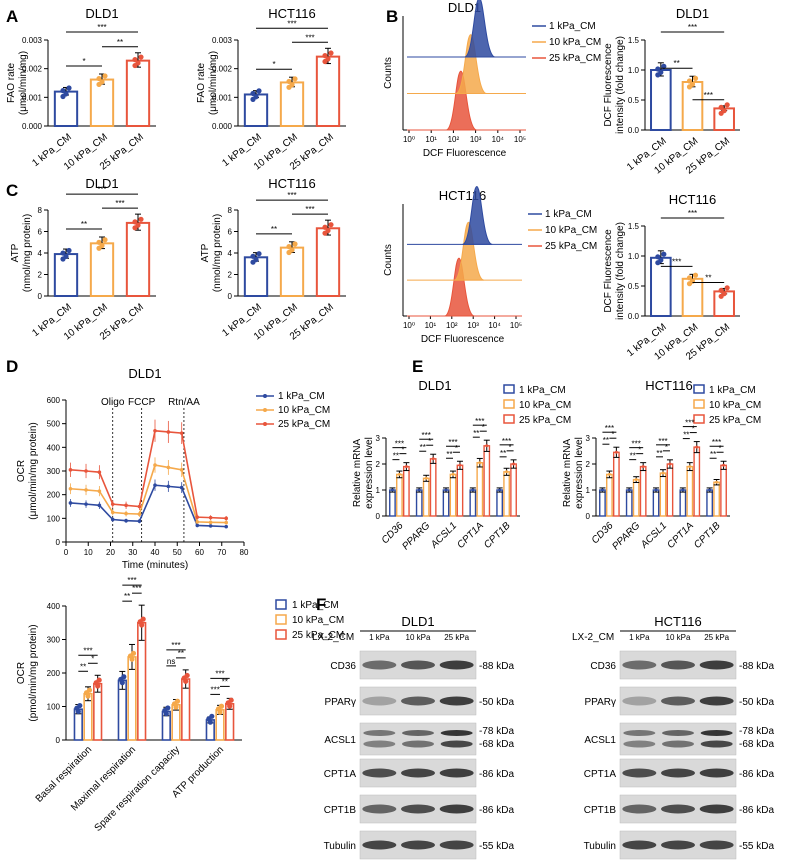  What do you see at coordinates (634, 316) in the screenshot?
I see `y-tick-label: 0.0` at bounding box center [634, 316].